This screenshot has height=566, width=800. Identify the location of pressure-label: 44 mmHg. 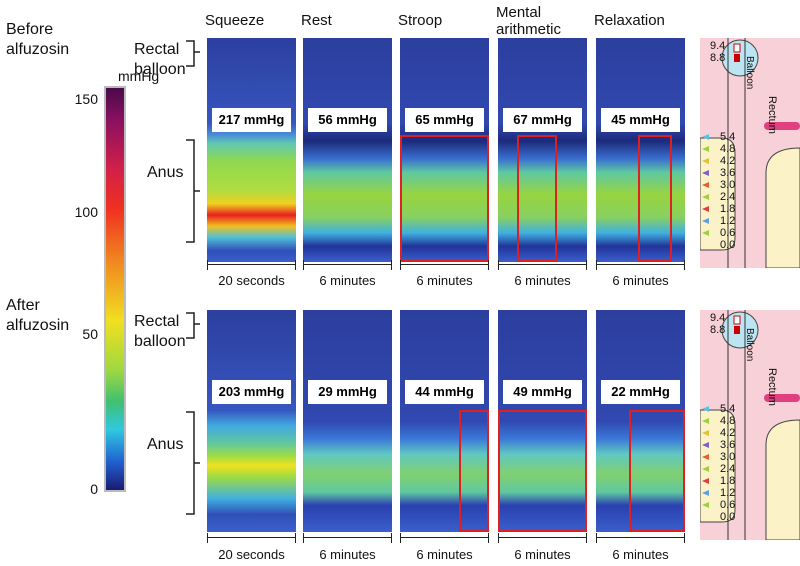
(444, 392).